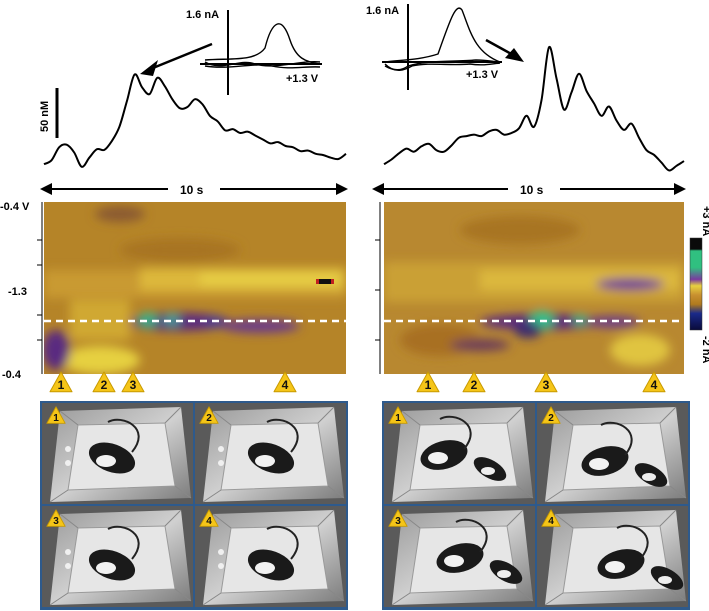 The image size is (709, 611). I want to click on right-video-frame-1: 1, so click(459, 453).